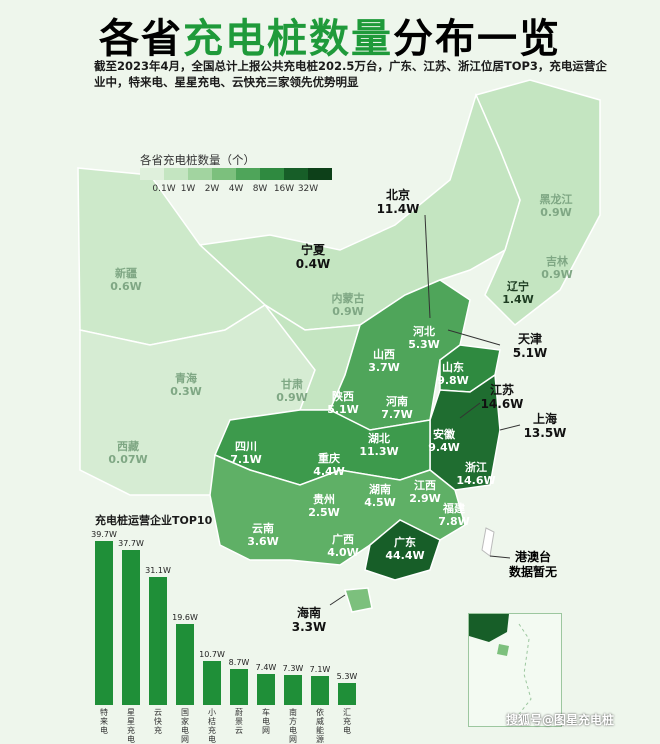 The width and height of the screenshot is (660, 744). I want to click on province-label-henan: 河南 7.7W, so click(397, 408).